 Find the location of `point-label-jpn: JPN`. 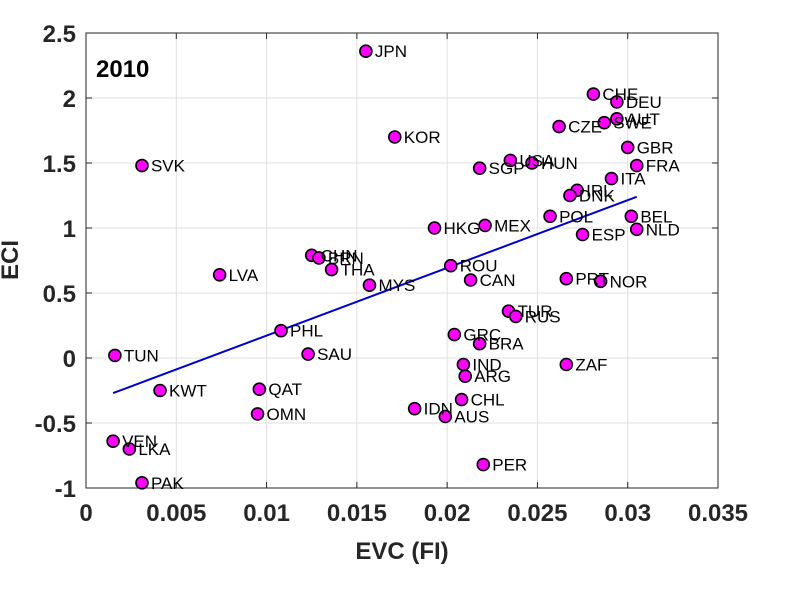

point-label-jpn: JPN is located at coordinates (391, 51).